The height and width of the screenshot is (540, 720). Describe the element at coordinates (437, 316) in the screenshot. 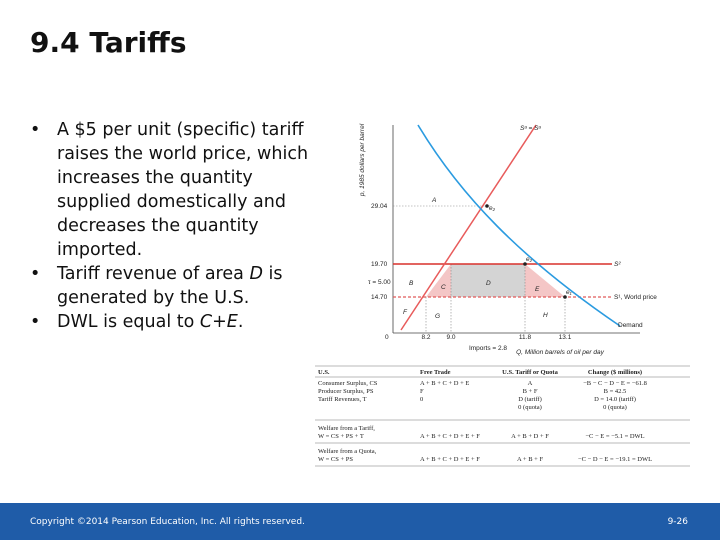

I see `area-label: G` at that location.